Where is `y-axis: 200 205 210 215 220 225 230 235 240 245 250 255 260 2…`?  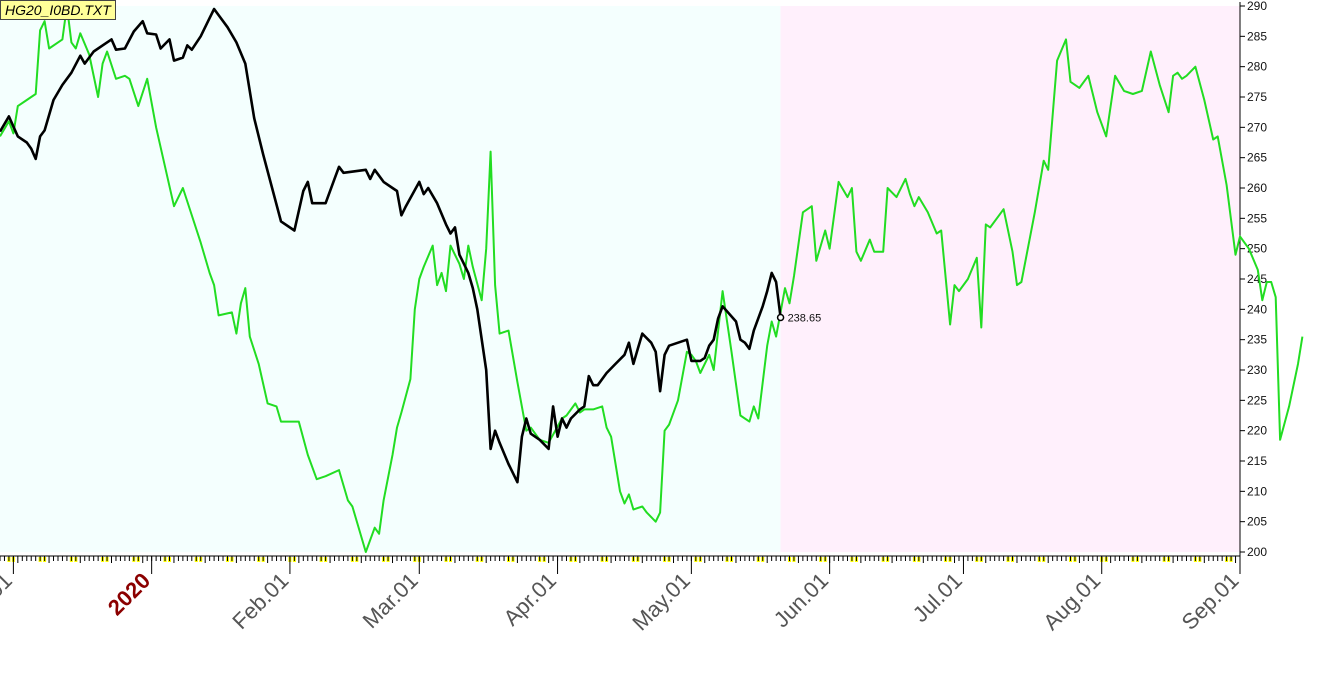 y-axis: 200 205 210 215 220 225 230 235 240 245 250 255 260 2… is located at coordinates (1253, 279).